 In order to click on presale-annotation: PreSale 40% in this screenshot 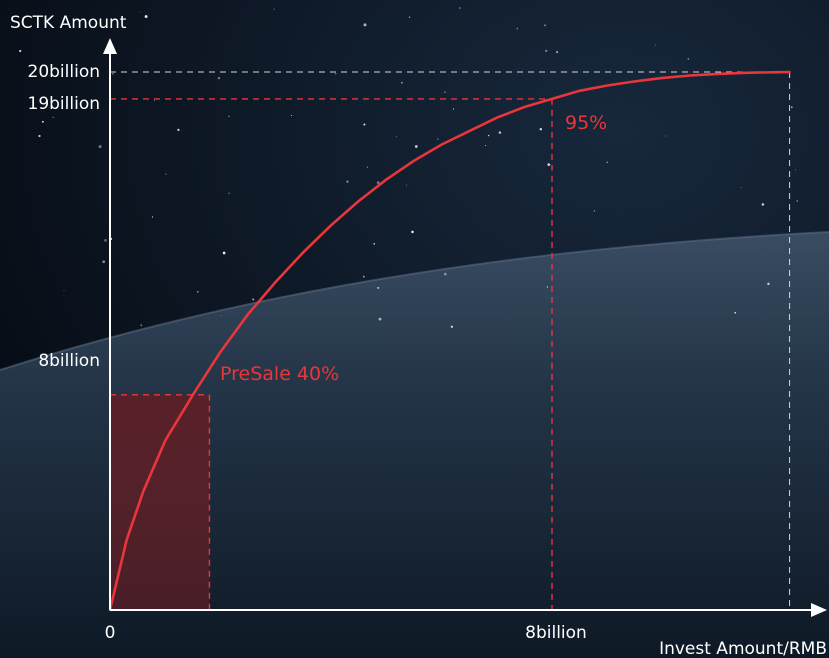, I will do `click(279, 374)`.